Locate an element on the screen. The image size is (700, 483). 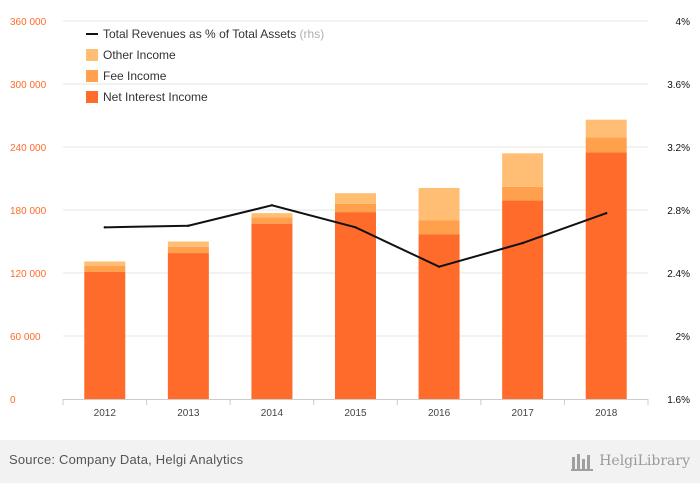
y-right-tick-label: 4% is located at coordinates (683, 22).